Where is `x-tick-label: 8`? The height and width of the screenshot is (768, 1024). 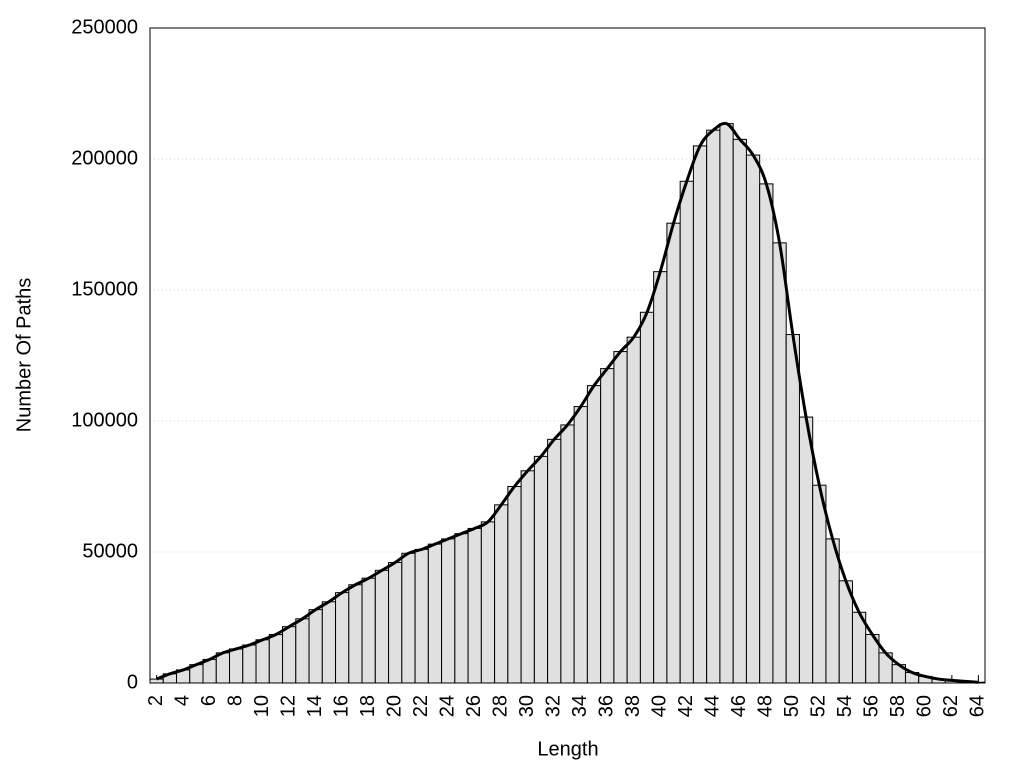 x-tick-label: 8 is located at coordinates (235, 700).